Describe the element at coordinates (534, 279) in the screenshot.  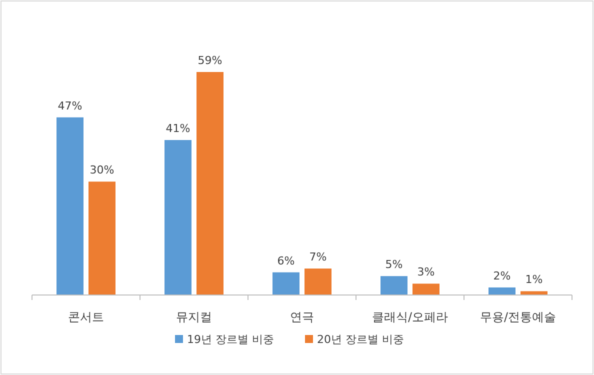
I see `data-label: 1%` at that location.